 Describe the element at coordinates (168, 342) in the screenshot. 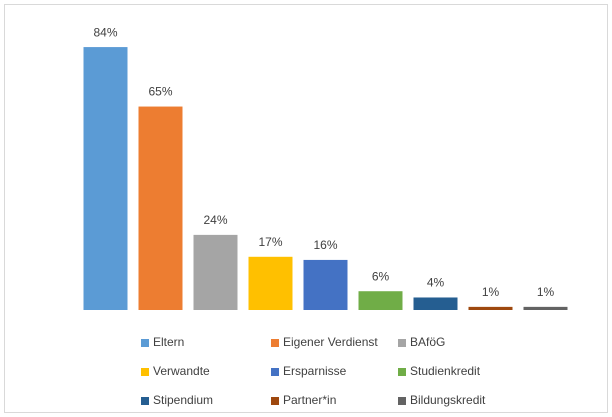

I see `legend-label: Eltern` at that location.